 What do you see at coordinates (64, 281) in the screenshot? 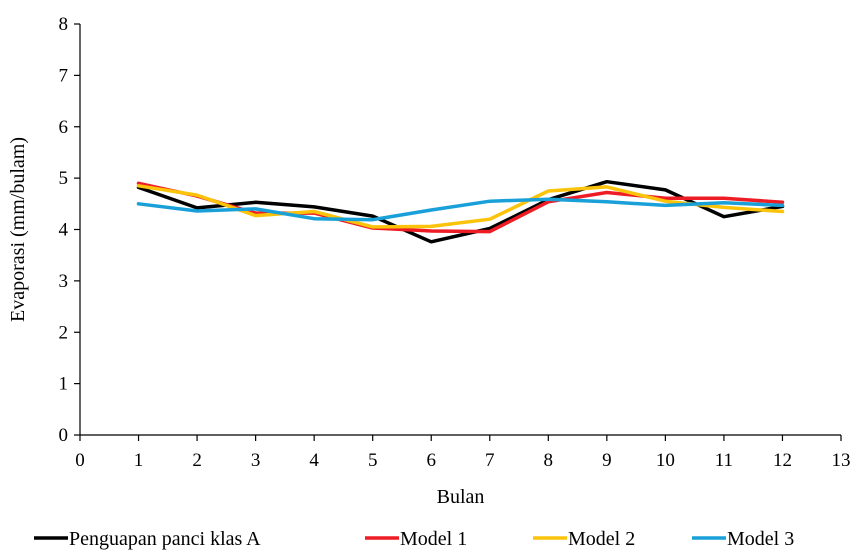
I see `y-tick-label: 3` at bounding box center [64, 281].